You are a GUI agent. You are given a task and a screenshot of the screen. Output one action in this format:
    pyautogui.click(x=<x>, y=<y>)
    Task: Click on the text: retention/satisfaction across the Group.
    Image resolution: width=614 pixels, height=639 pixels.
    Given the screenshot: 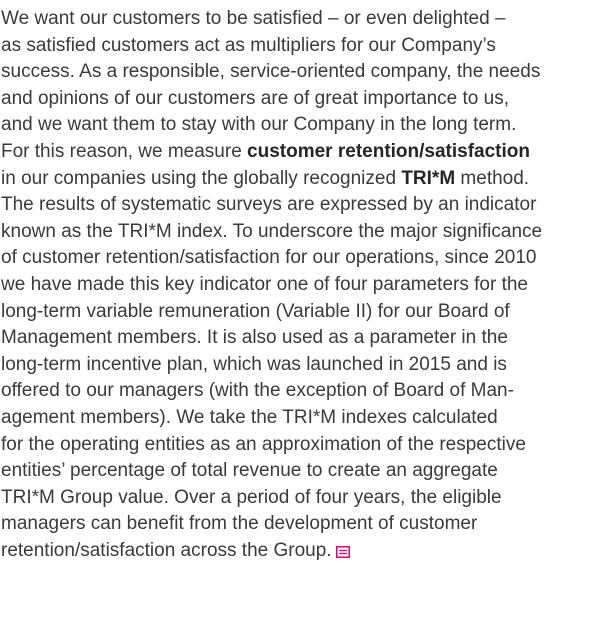 What is the action you would take?
    pyautogui.click(x=166, y=550)
    